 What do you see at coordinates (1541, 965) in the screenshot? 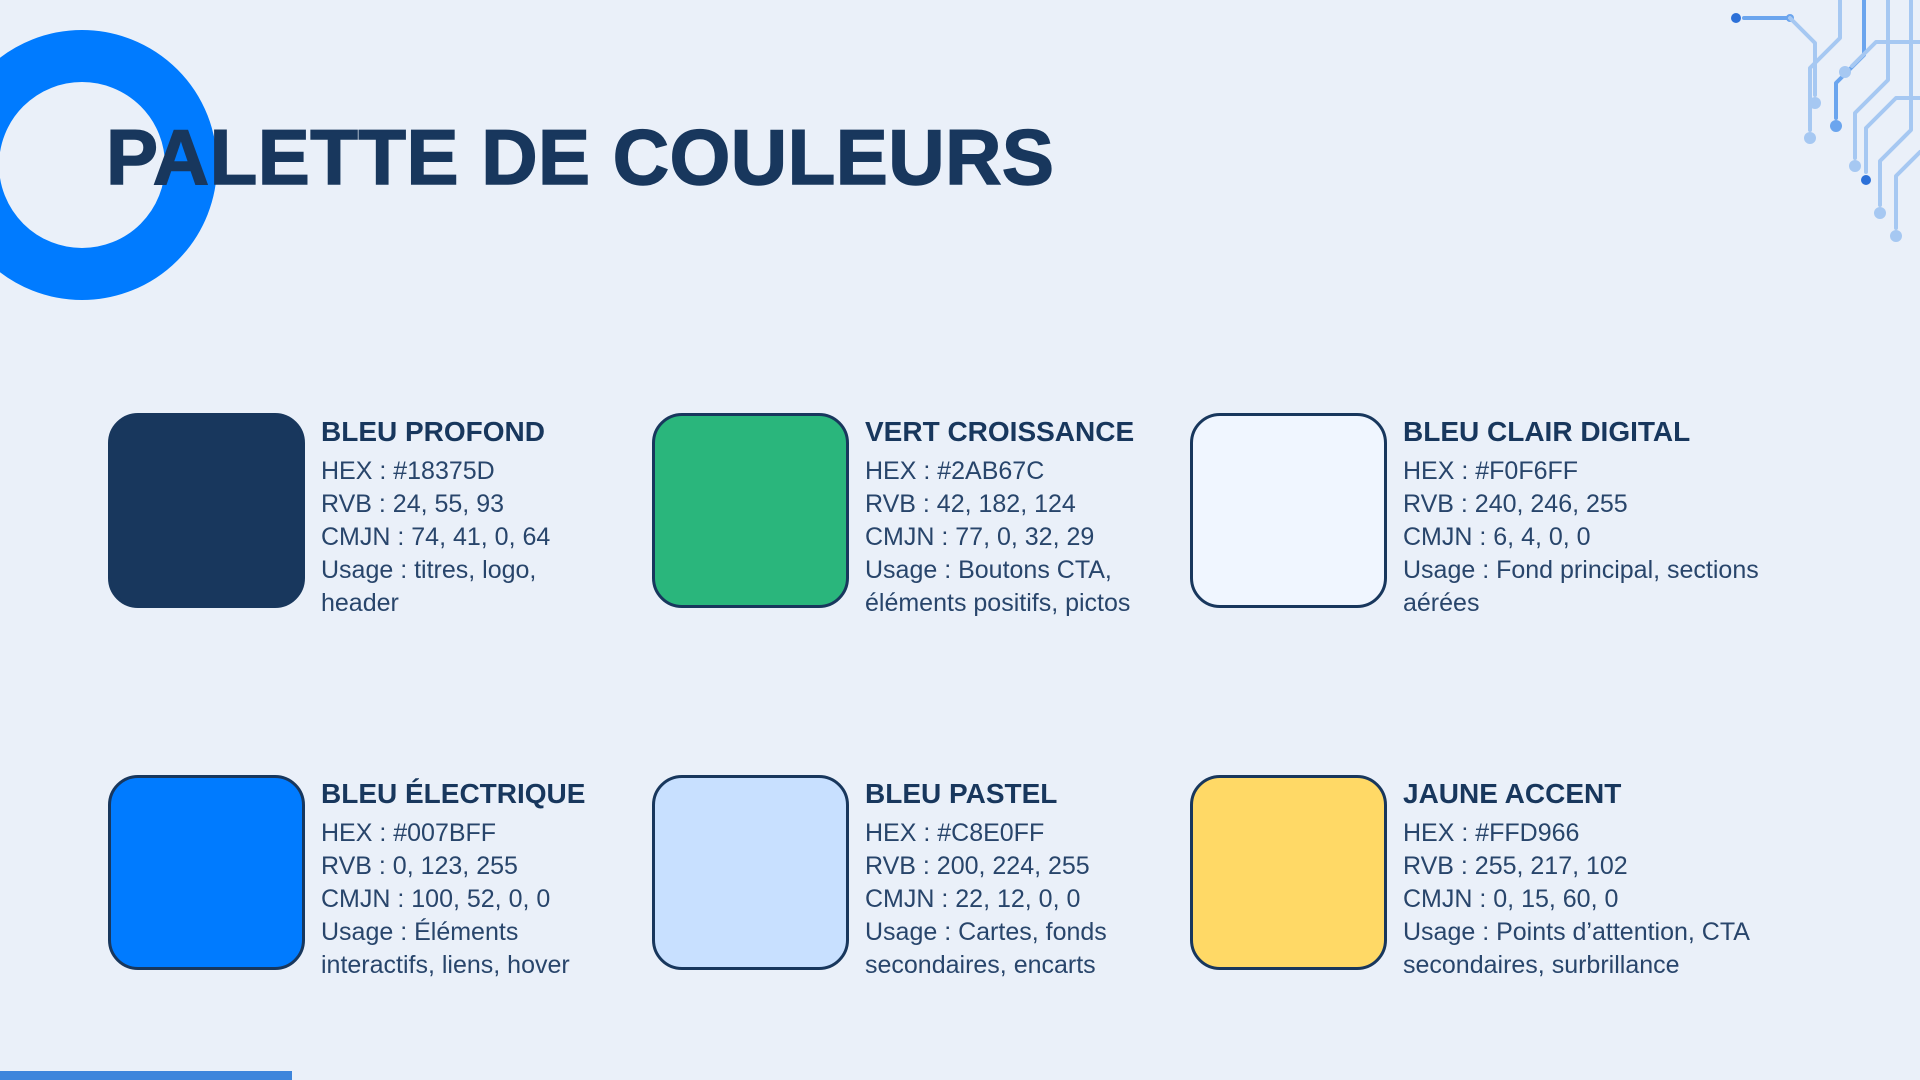
I see `usage-line: secondaires, surbrillance` at bounding box center [1541, 965].